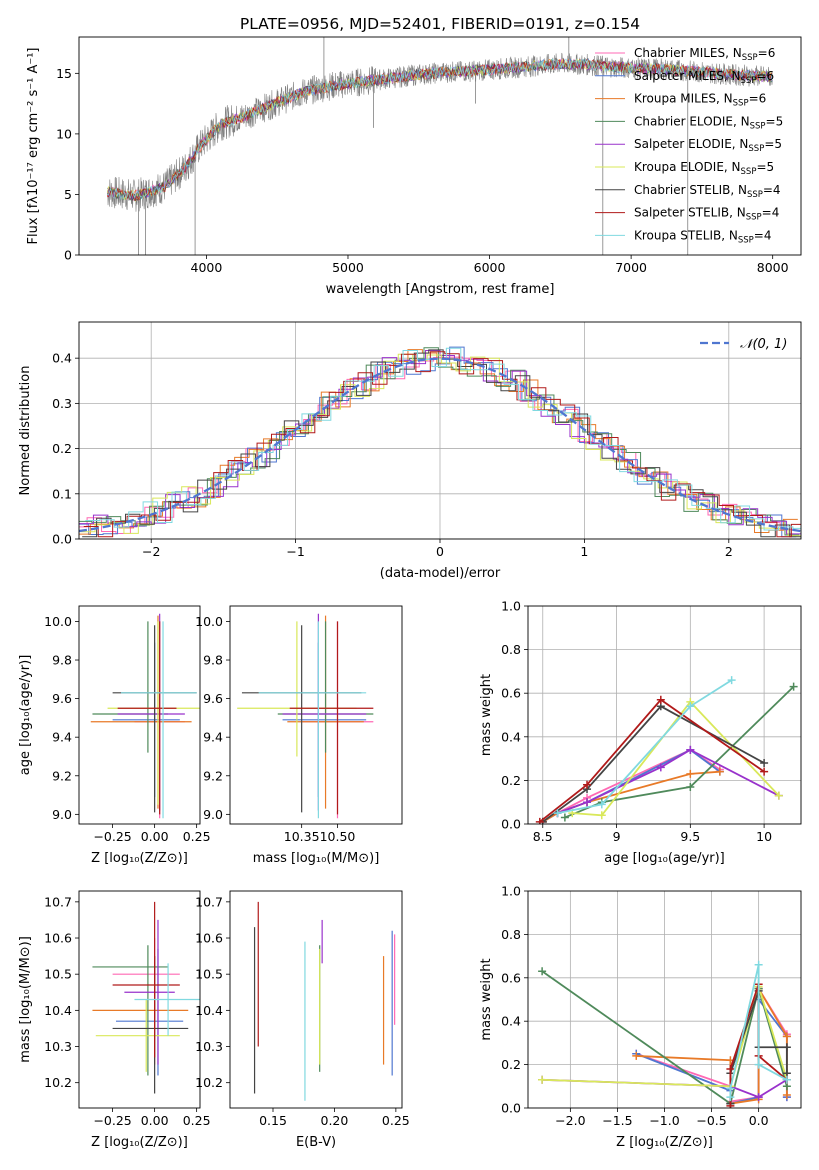 The image size is (819, 1170). Describe the element at coordinates (33, 146) in the screenshot. I see `y-axis-label: Flux [fλ10⁻¹⁷ erg cm⁻² s⁻¹ A⁻¹]` at that location.